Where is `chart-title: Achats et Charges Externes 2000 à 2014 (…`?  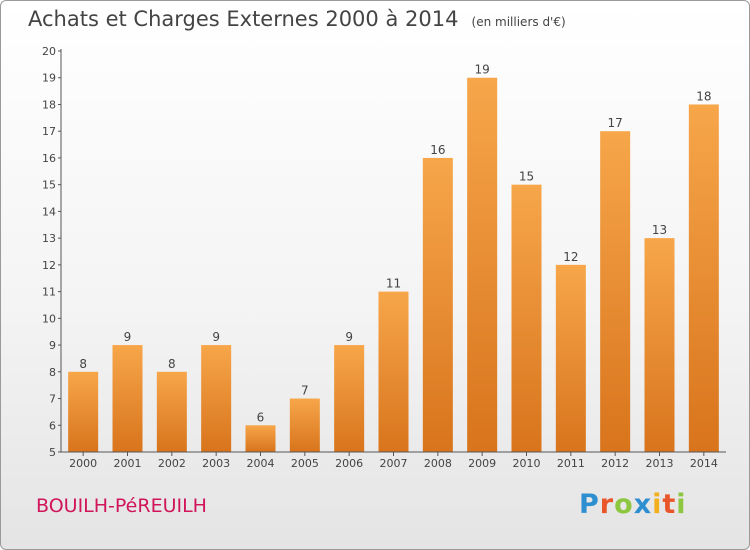 chart-title: Achats et Charges Externes 2000 à 2014 (… is located at coordinates (297, 19).